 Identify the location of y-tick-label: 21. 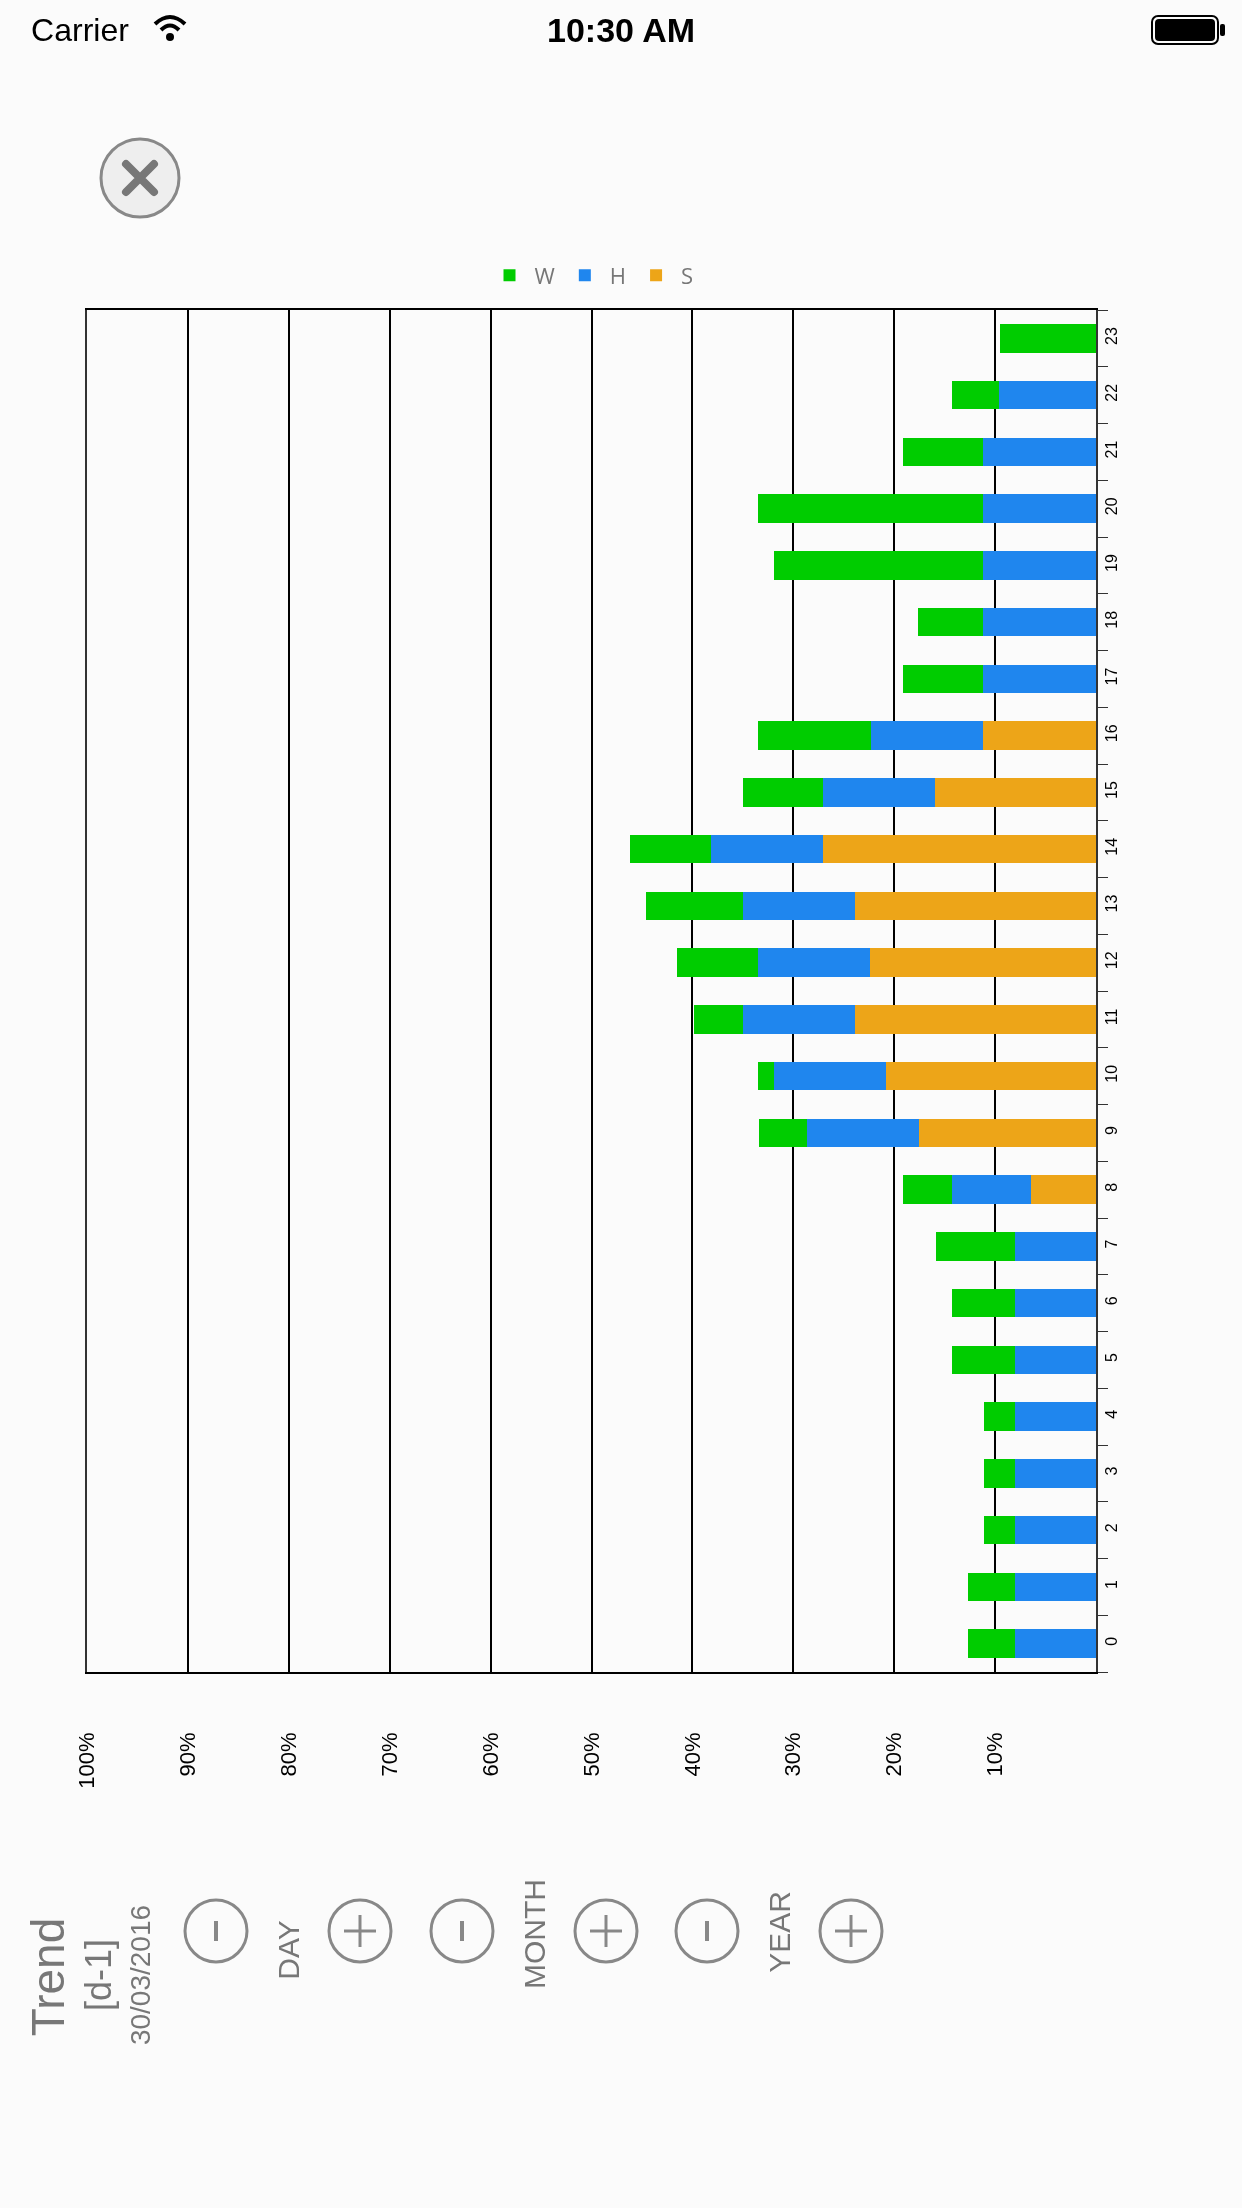
(1112, 449).